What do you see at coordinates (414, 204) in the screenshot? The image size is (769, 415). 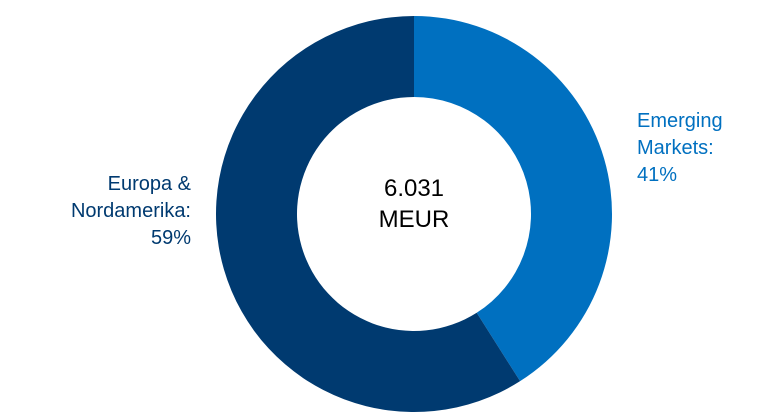 I see `donut-center-label: 6.031 MEUR` at bounding box center [414, 204].